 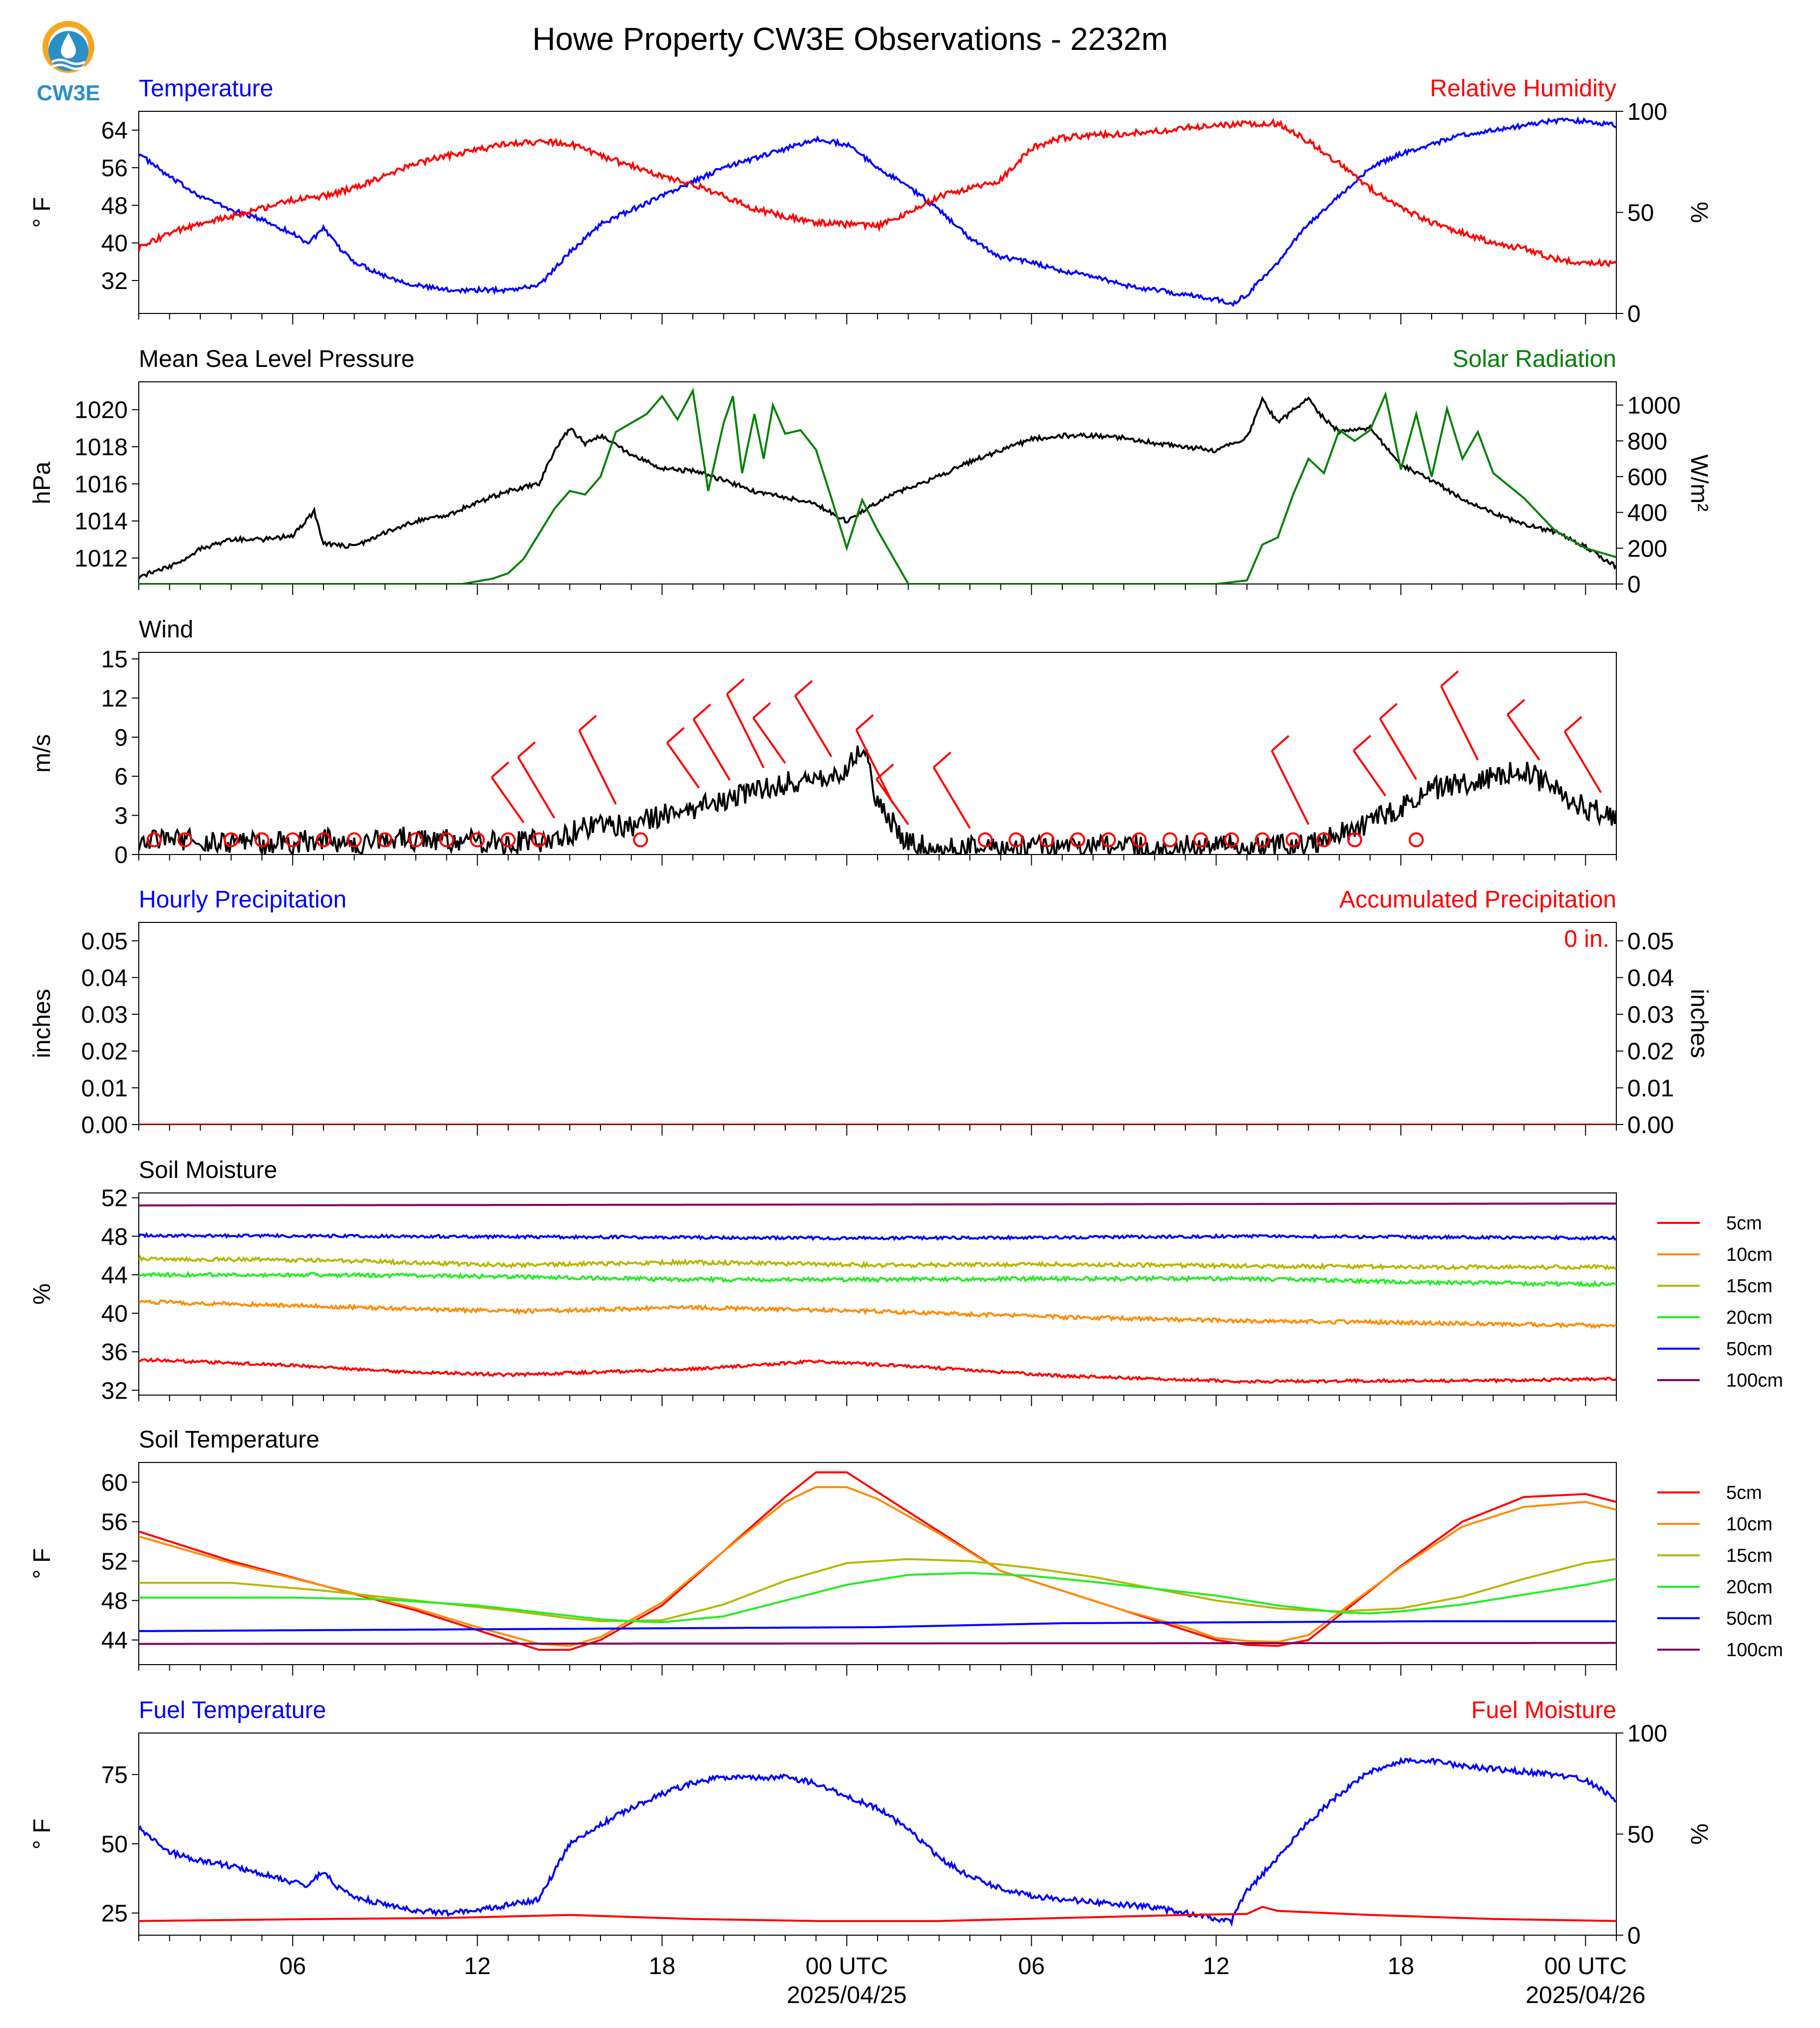 What do you see at coordinates (1650, 1088) in the screenshot?
I see `y-tick-label-right: 0.01` at bounding box center [1650, 1088].